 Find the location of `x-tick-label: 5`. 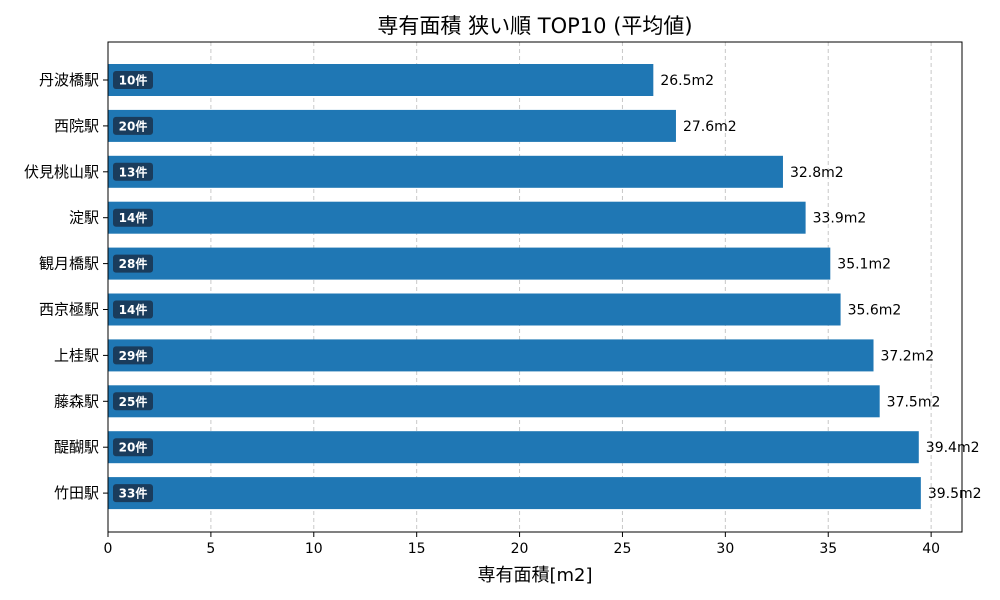

x-tick-label: 5 is located at coordinates (210, 549).